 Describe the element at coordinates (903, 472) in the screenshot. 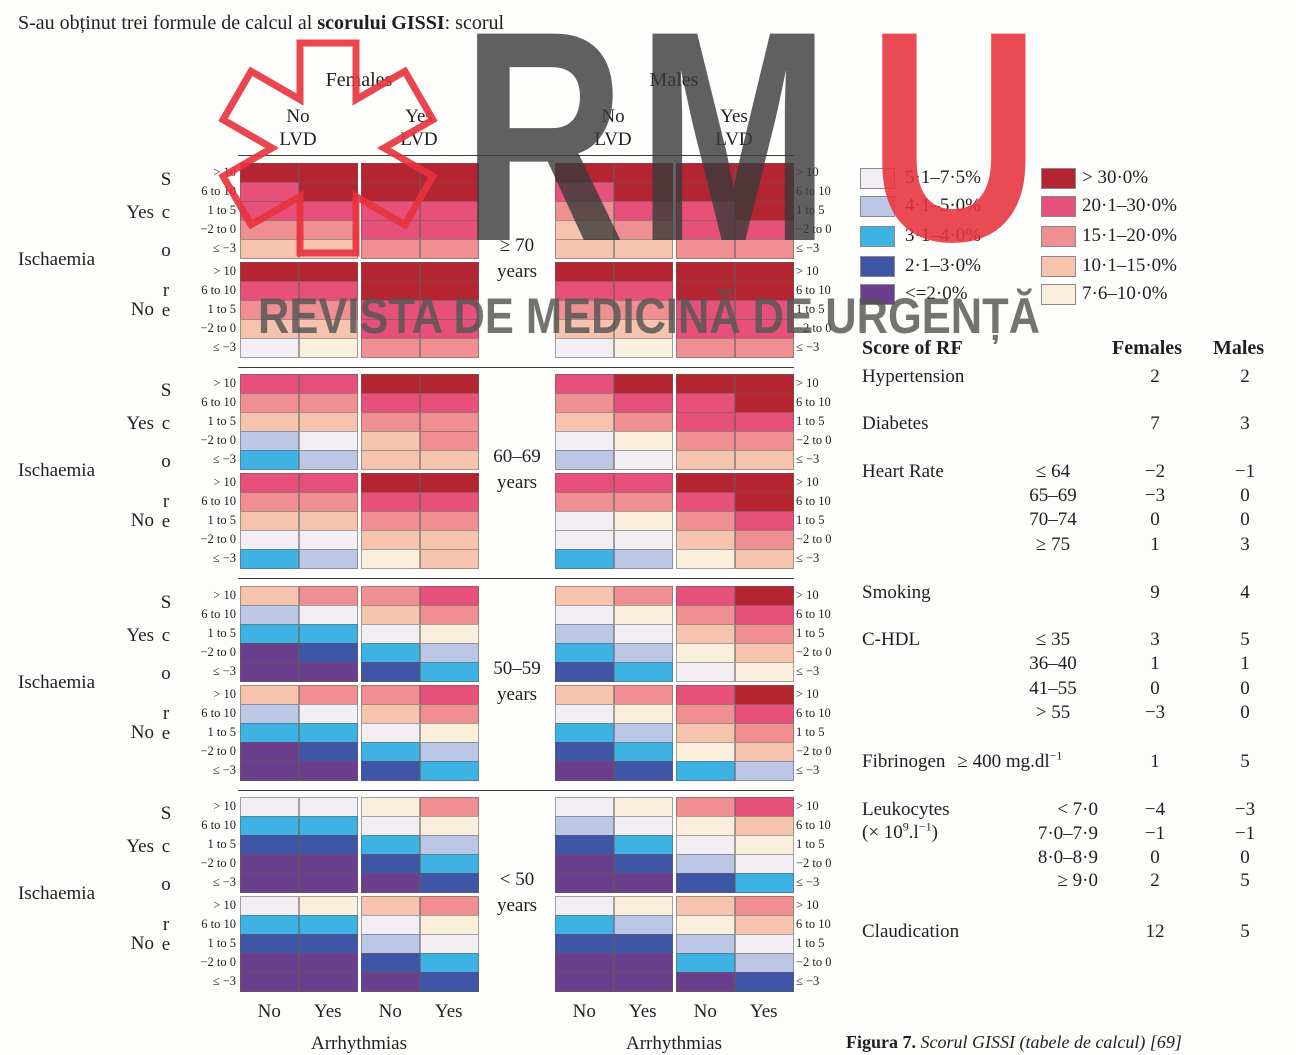

I see `table-row-name: Heart Rate` at that location.